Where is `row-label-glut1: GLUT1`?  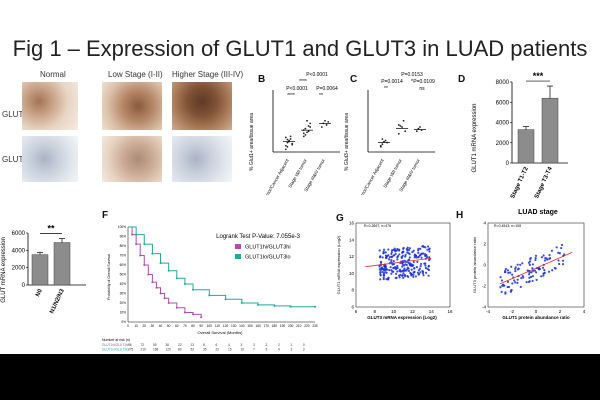
row-label-glut1: GLUT1 is located at coordinates (15, 114).